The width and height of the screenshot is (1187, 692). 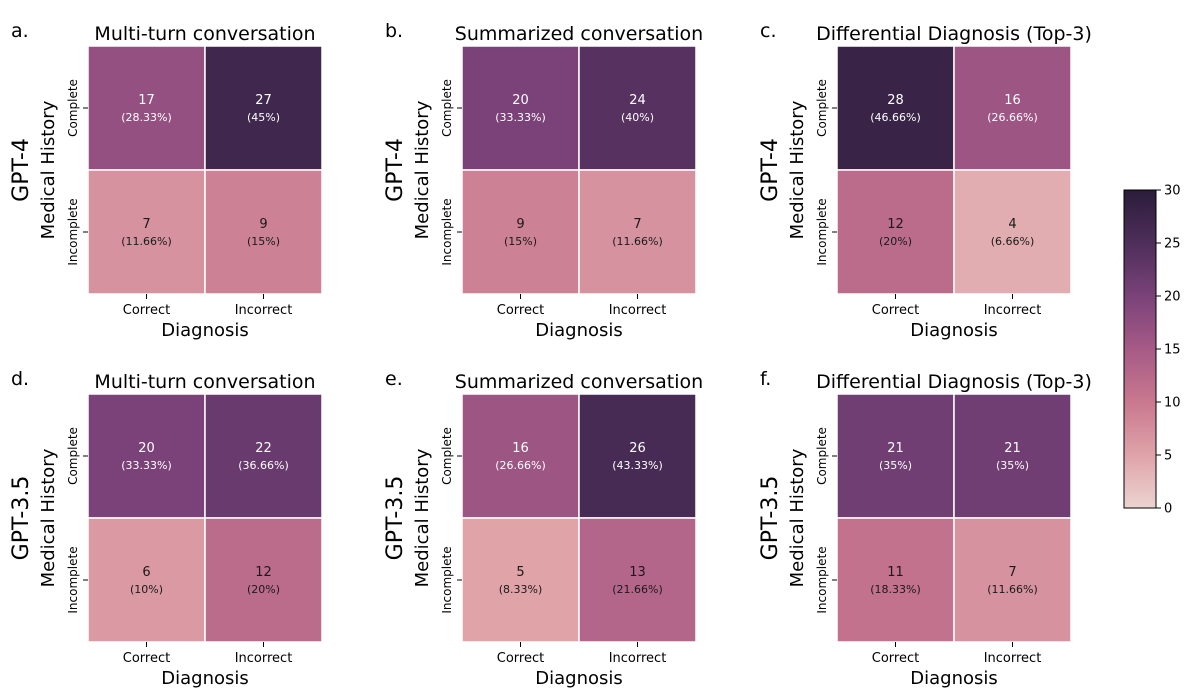 What do you see at coordinates (954, 382) in the screenshot?
I see `panel-title: Differential Diagnosis (Top-3)` at bounding box center [954, 382].